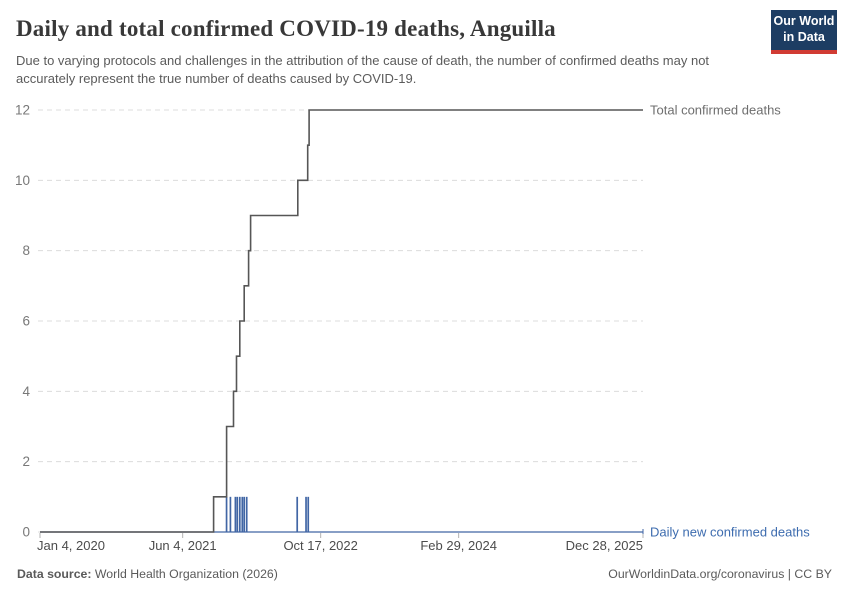 The width and height of the screenshot is (850, 600). What do you see at coordinates (26, 391) in the screenshot?
I see `y-tick-label: 4` at bounding box center [26, 391].